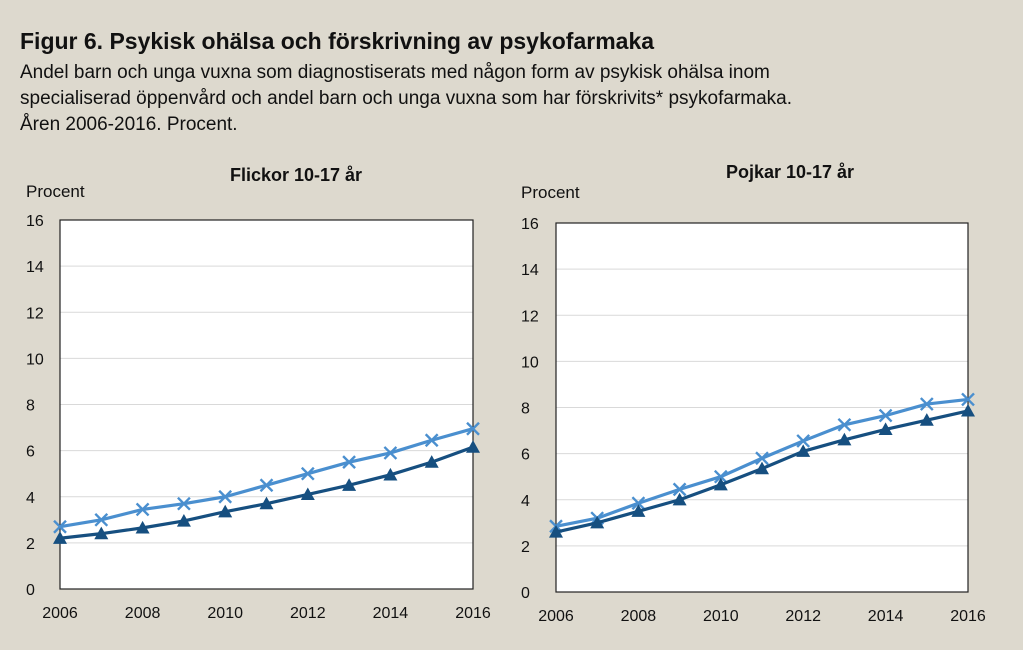 Image resolution: width=1023 pixels, height=650 pixels. What do you see at coordinates (129, 124) in the screenshot?
I see `subtitle-line: Åren 2006-2016. Procent.` at bounding box center [129, 124].